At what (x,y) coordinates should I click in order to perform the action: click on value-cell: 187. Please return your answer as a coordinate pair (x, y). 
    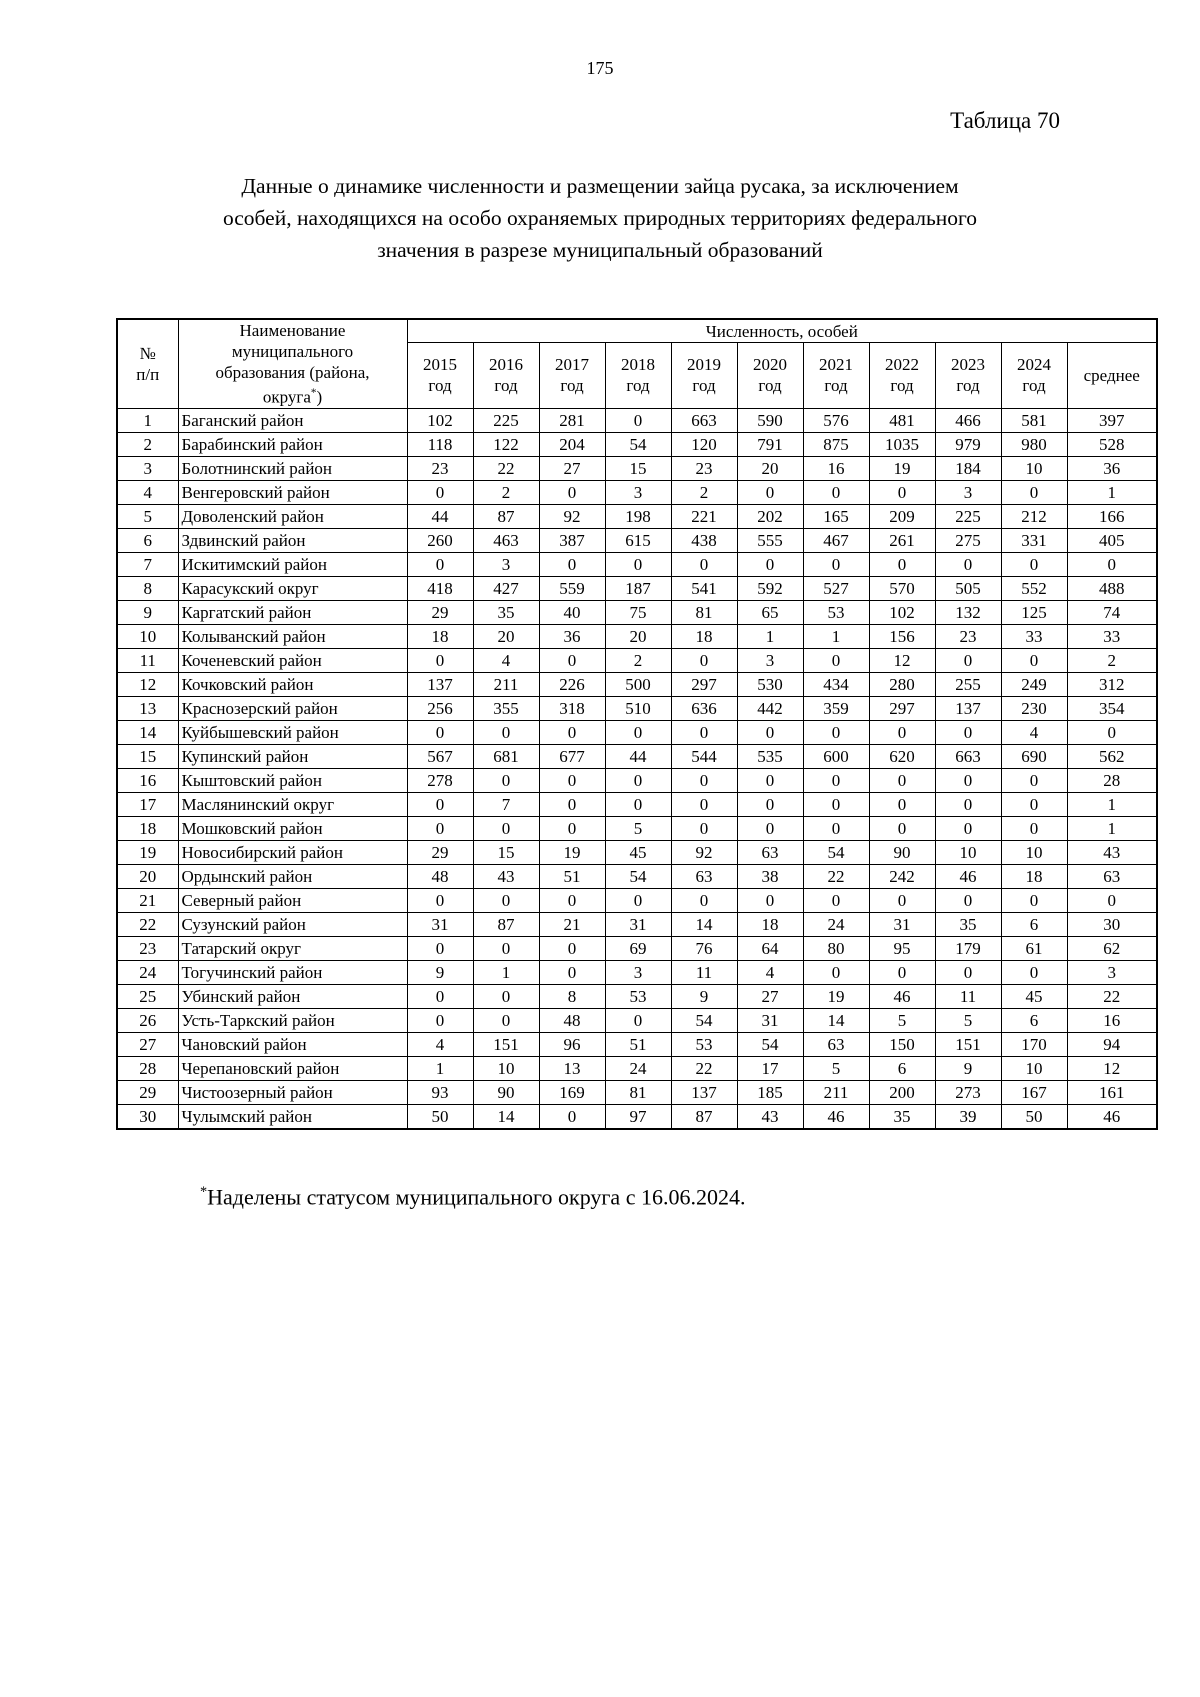
    Looking at the image, I should click on (638, 588).